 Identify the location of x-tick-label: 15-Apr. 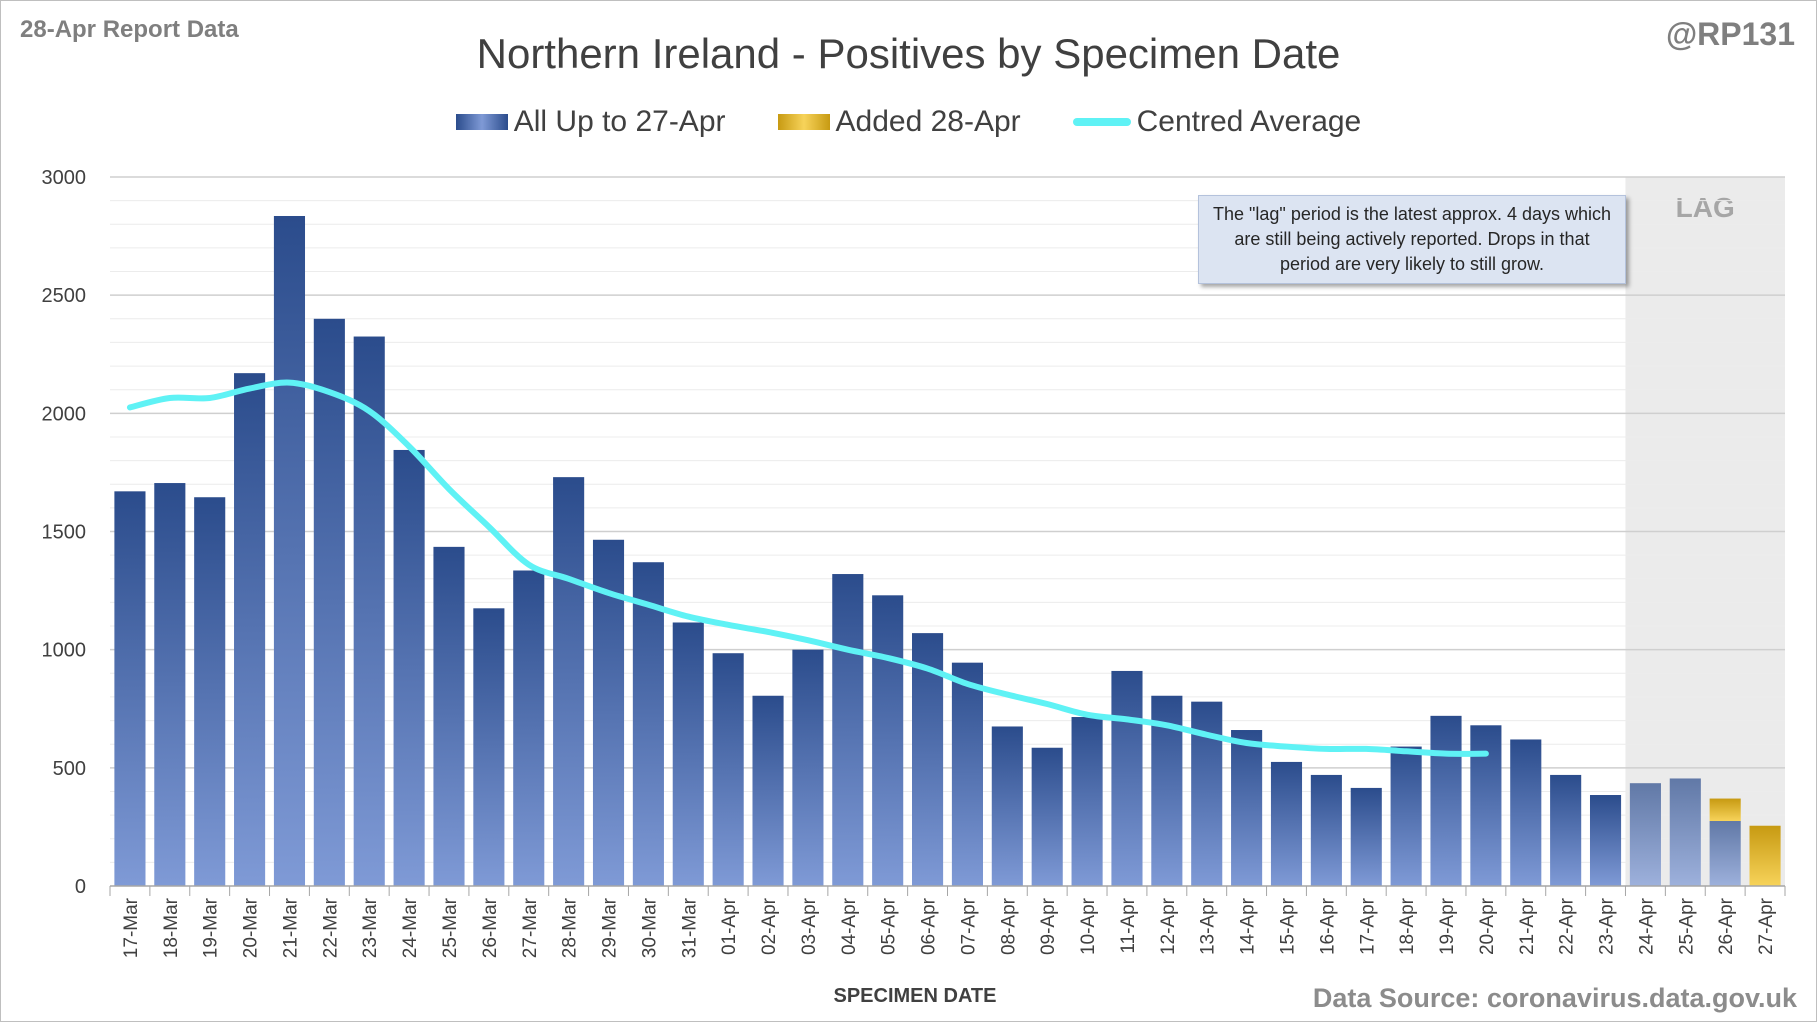
(1287, 926).